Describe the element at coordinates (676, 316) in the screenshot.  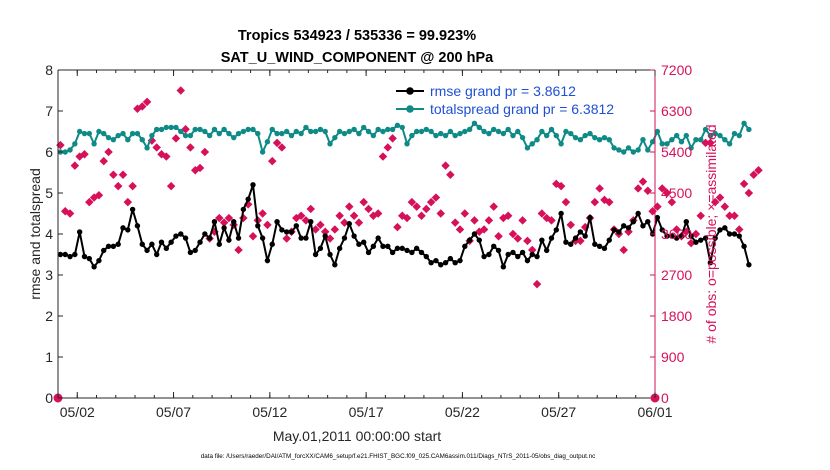
I see `right-tick-label: 1800` at that location.